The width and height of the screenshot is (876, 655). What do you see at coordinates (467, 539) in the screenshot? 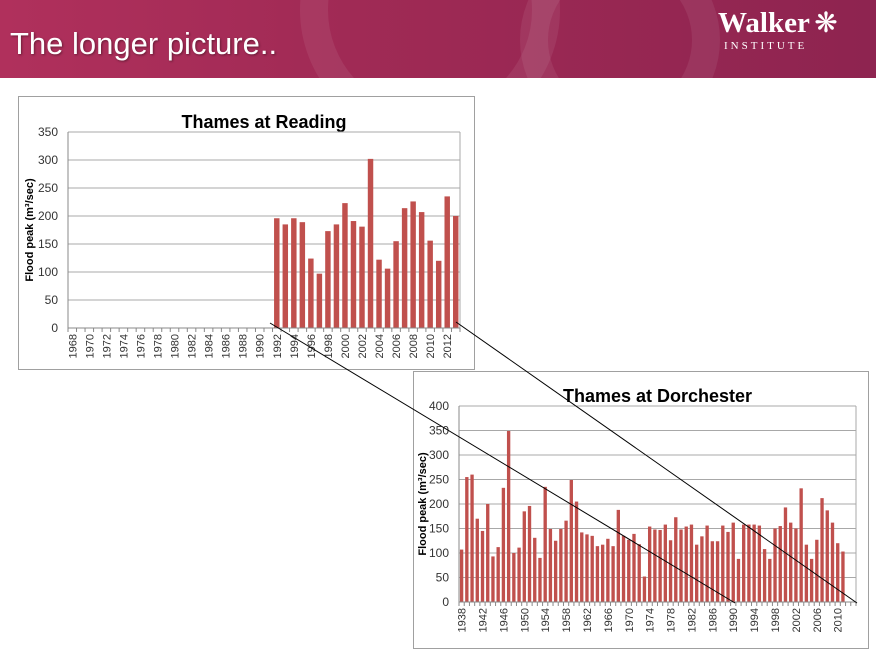
I see `bar-1939` at bounding box center [467, 539].